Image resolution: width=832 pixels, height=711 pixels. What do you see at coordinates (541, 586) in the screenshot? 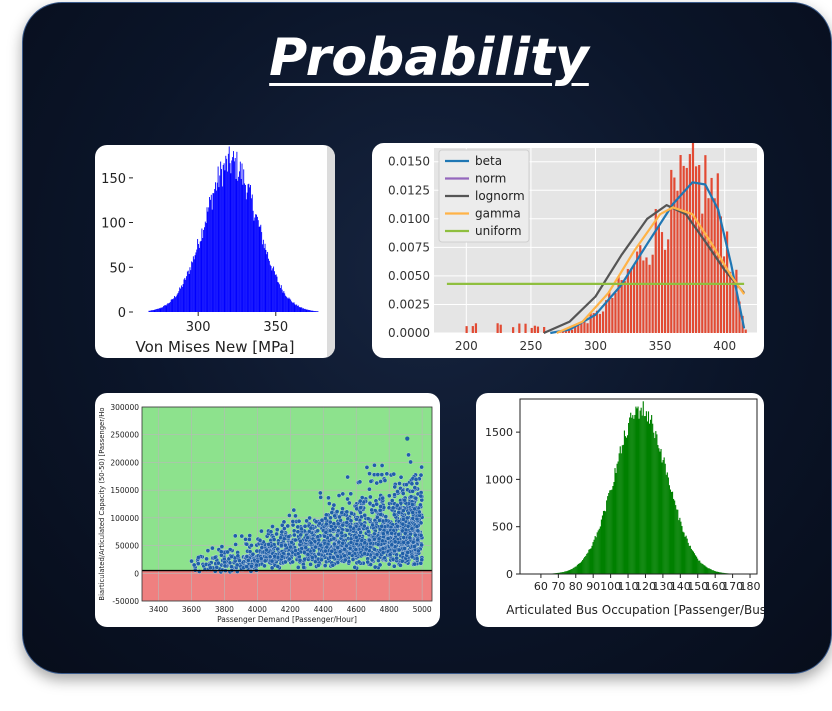
I see `x-tick-label: 60` at bounding box center [541, 586].